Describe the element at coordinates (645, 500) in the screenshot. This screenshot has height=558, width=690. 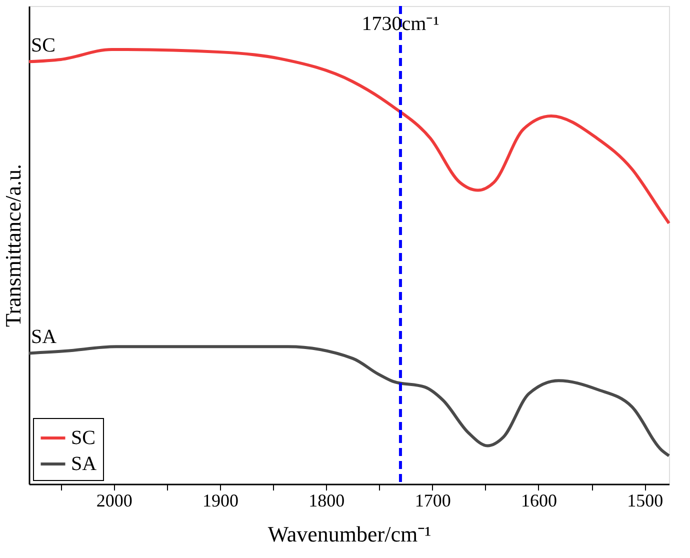
I see `x-tick-label: 1500` at that location.